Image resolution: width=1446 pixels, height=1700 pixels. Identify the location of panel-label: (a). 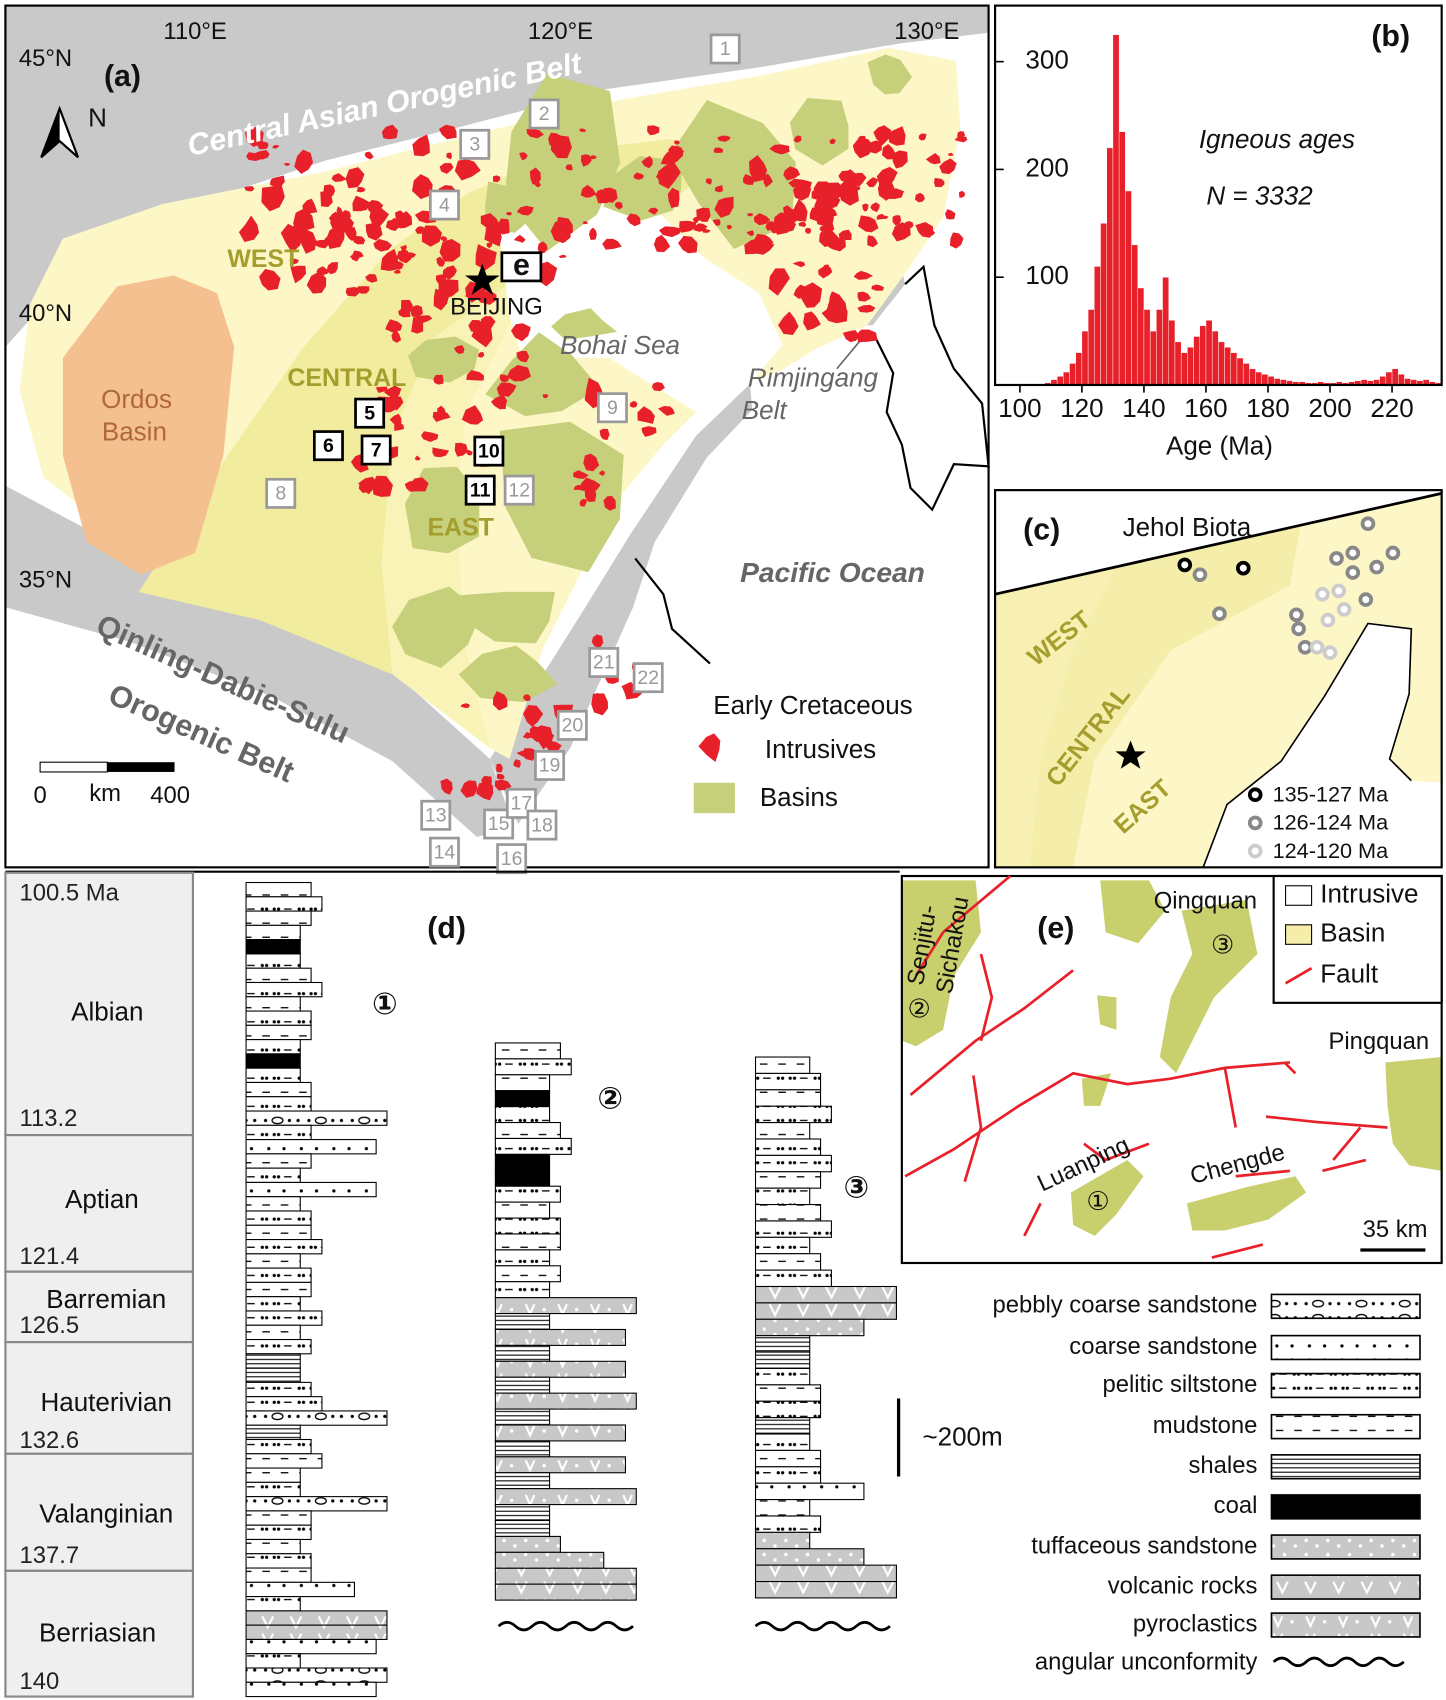
(122, 76).